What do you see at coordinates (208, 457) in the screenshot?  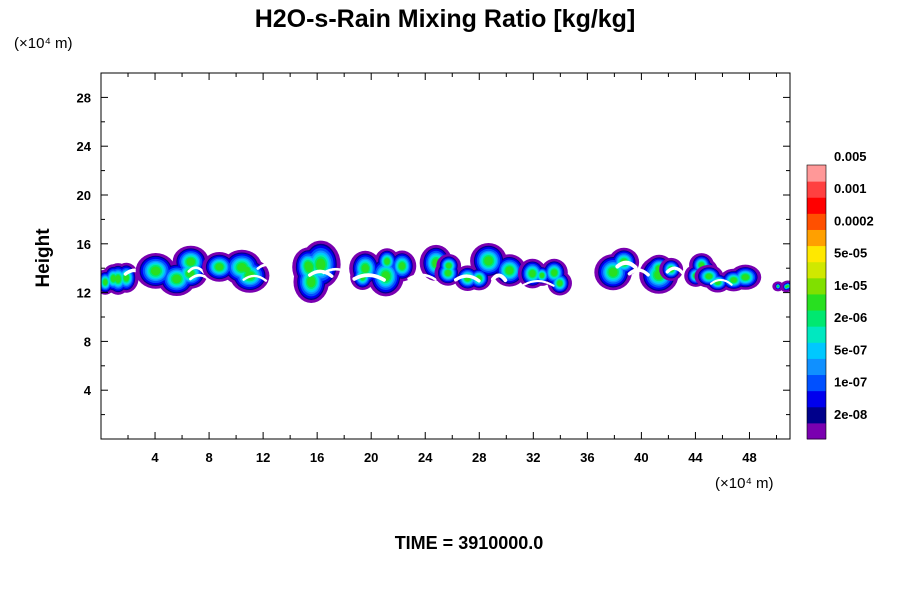 I see `x-tick-label: 8` at bounding box center [208, 457].